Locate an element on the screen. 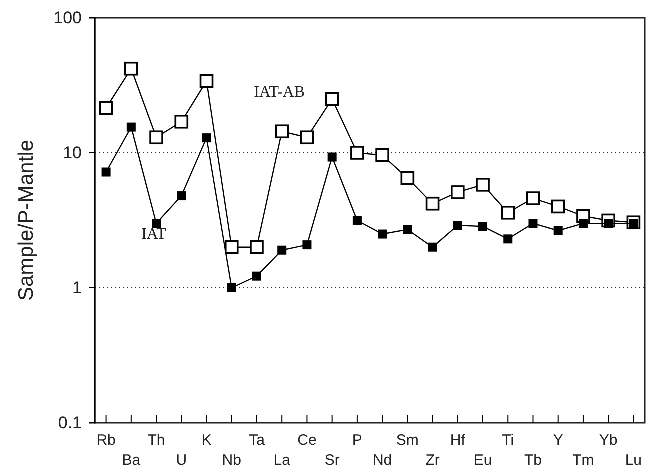  series-label: IAT is located at coordinates (154, 235).